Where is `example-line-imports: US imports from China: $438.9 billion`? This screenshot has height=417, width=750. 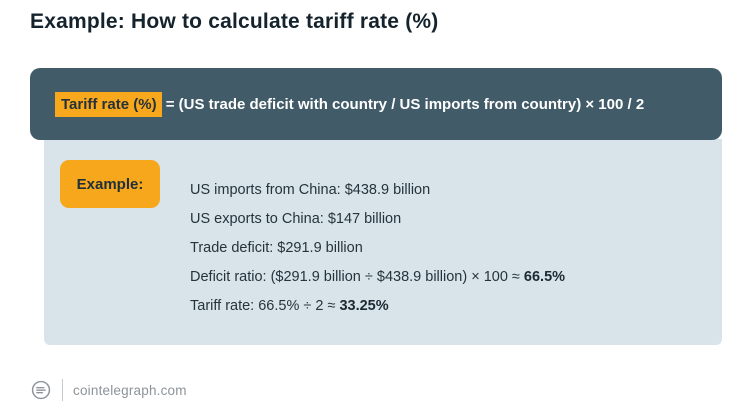 example-line-imports: US imports from China: $438.9 billion is located at coordinates (377, 190).